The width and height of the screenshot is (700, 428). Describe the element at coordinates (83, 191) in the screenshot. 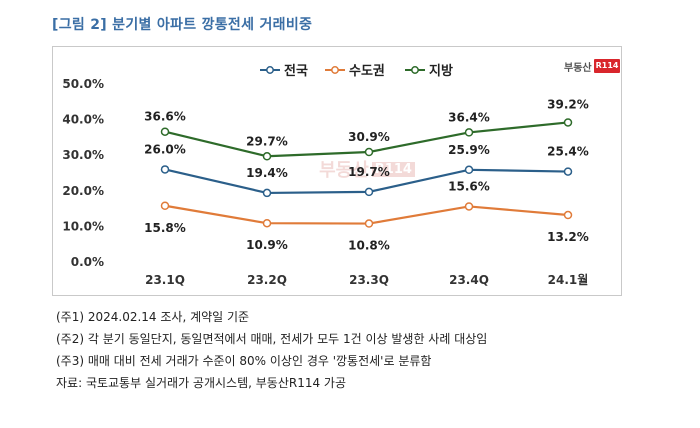

I see `y-tick-label: 20.0%` at that location.